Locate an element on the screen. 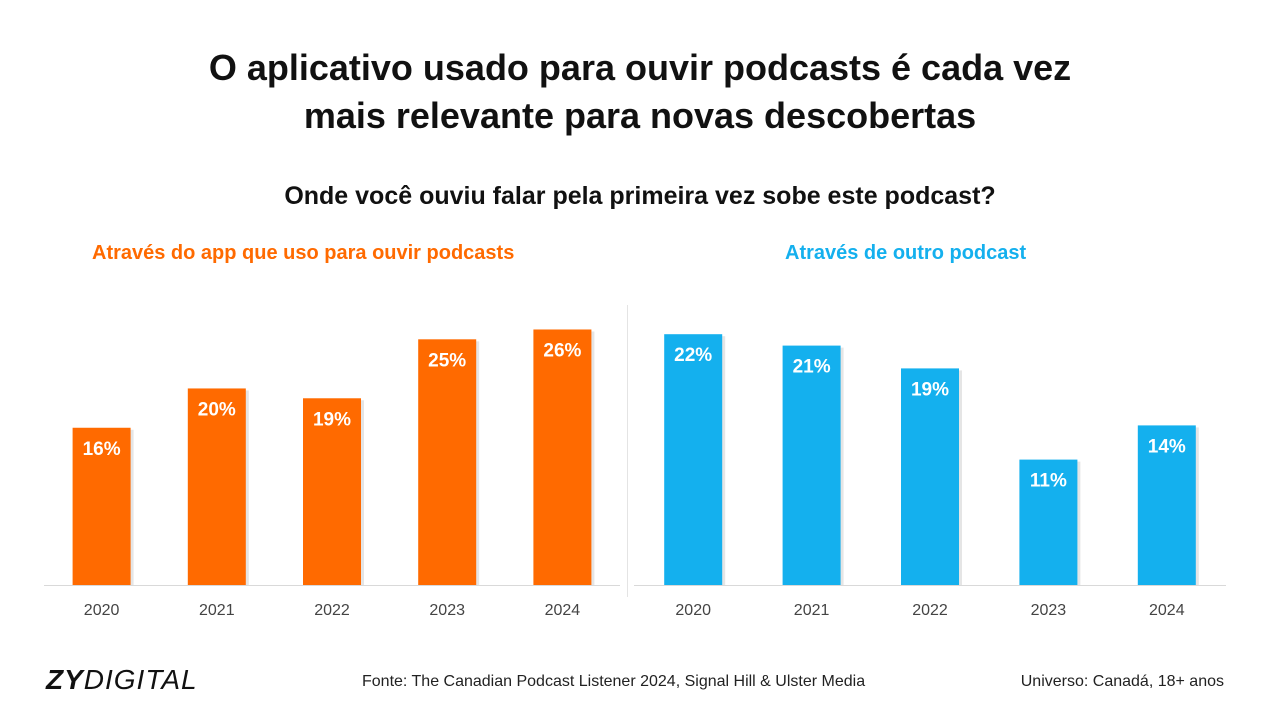 The height and width of the screenshot is (720, 1280). page-title-line-2: mais relevante para novas descobertas is located at coordinates (640, 115).